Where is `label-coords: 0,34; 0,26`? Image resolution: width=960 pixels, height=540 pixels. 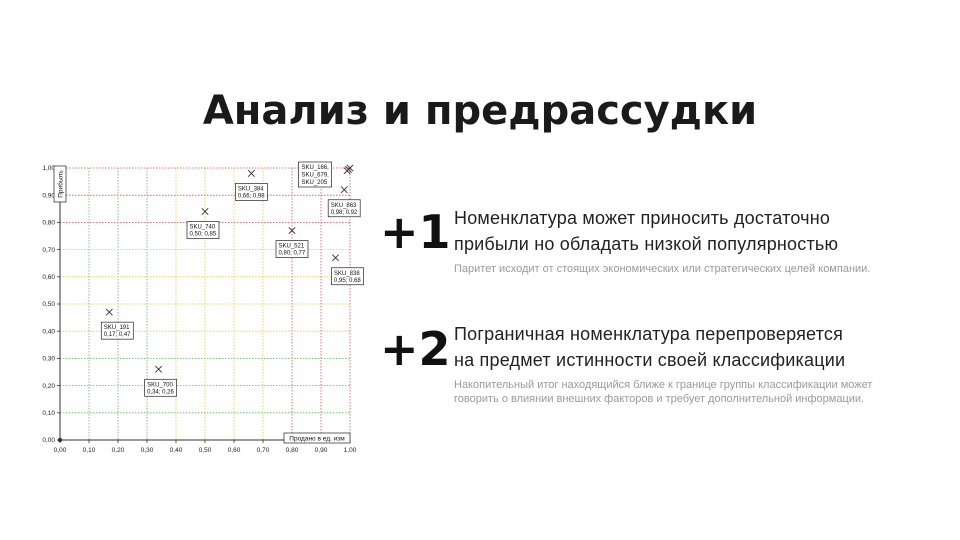
label-coords: 0,34; 0,26 is located at coordinates (160, 392).